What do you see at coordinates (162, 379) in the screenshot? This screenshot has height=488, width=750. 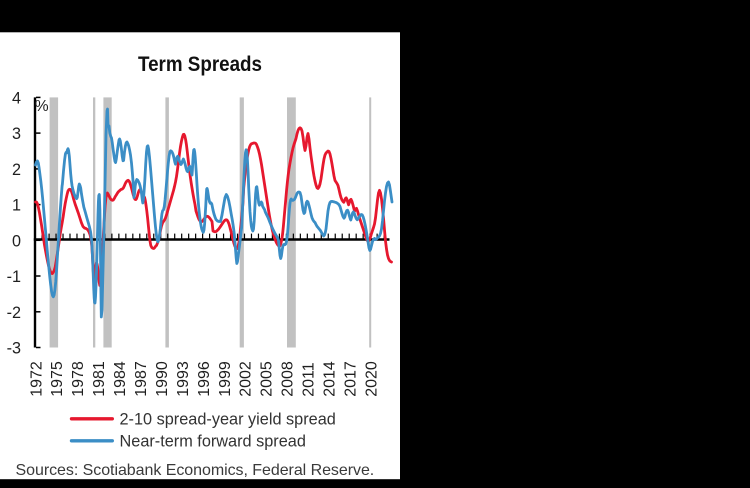 I see `svg-text: 1990` at bounding box center [162, 379].